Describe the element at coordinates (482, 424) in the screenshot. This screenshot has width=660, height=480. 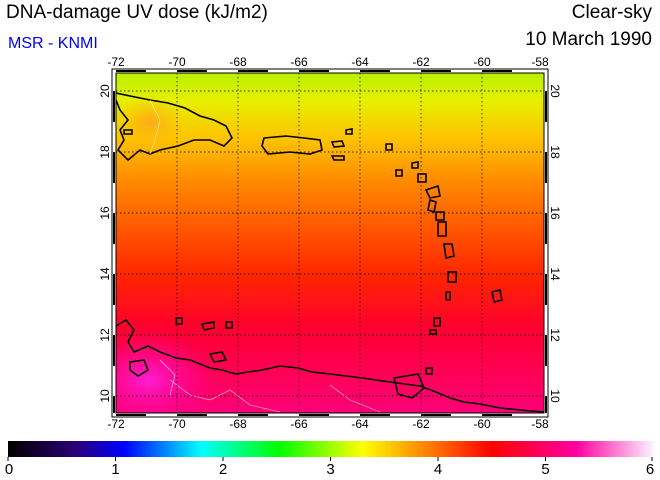
I see `lon-tick-bottom: -60` at that location.